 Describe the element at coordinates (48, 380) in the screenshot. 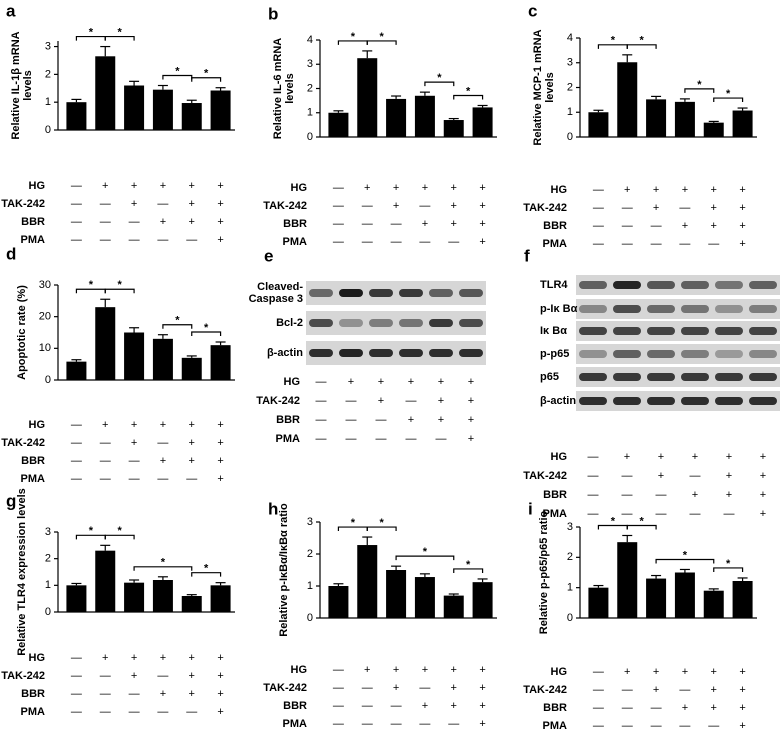

I see `y-tick-label: 0` at that location.